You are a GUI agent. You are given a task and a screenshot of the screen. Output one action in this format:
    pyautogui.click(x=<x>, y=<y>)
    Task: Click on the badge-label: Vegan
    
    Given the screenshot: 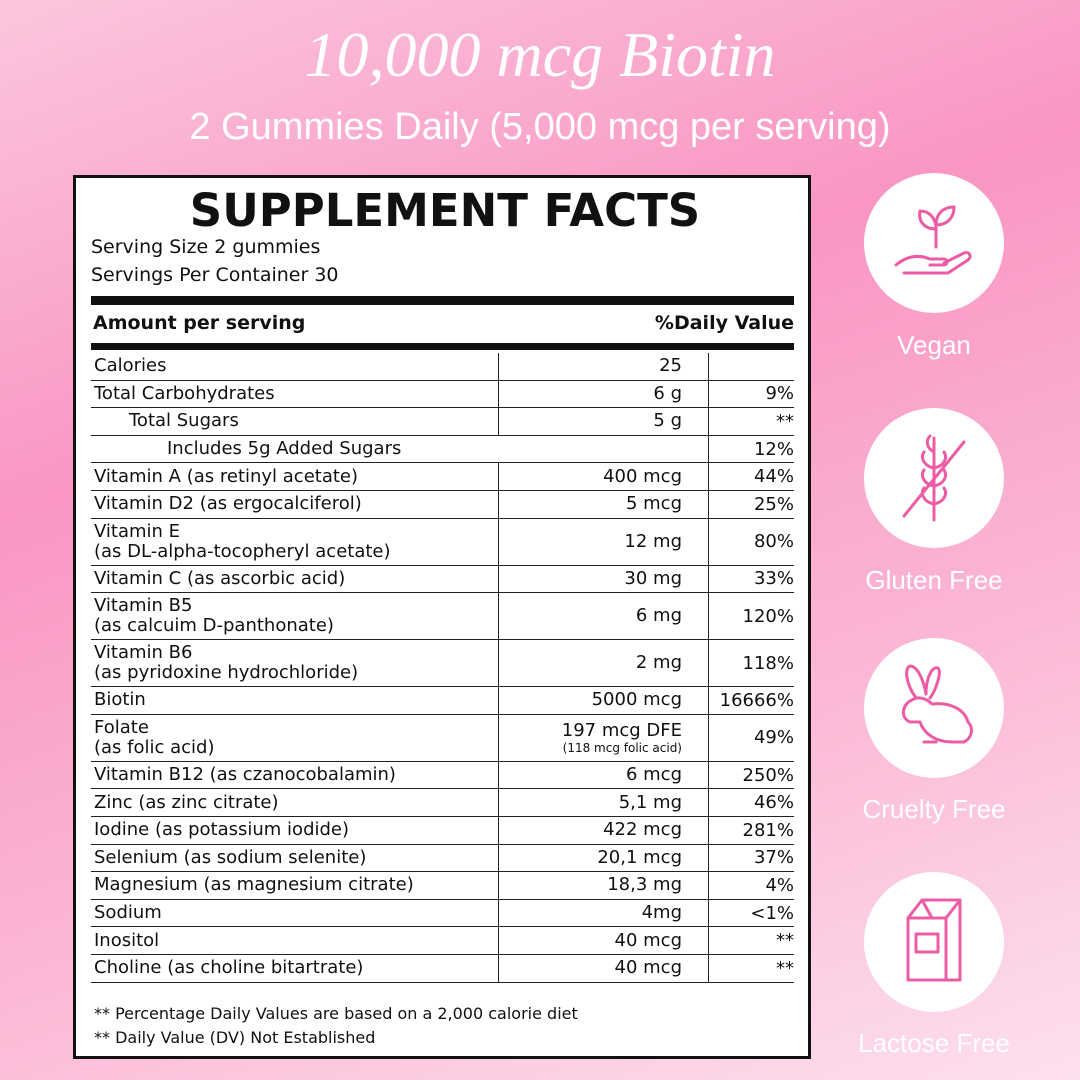 What is the action you would take?
    pyautogui.click(x=934, y=345)
    